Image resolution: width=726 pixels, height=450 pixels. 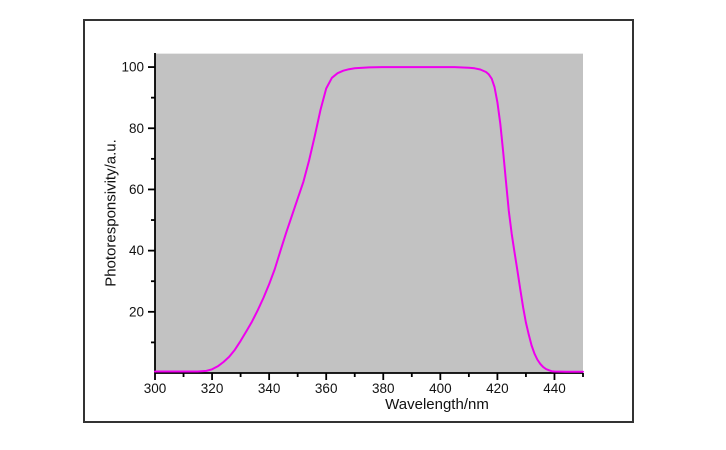 I want to click on x-tick-label: 420, so click(x=497, y=388).